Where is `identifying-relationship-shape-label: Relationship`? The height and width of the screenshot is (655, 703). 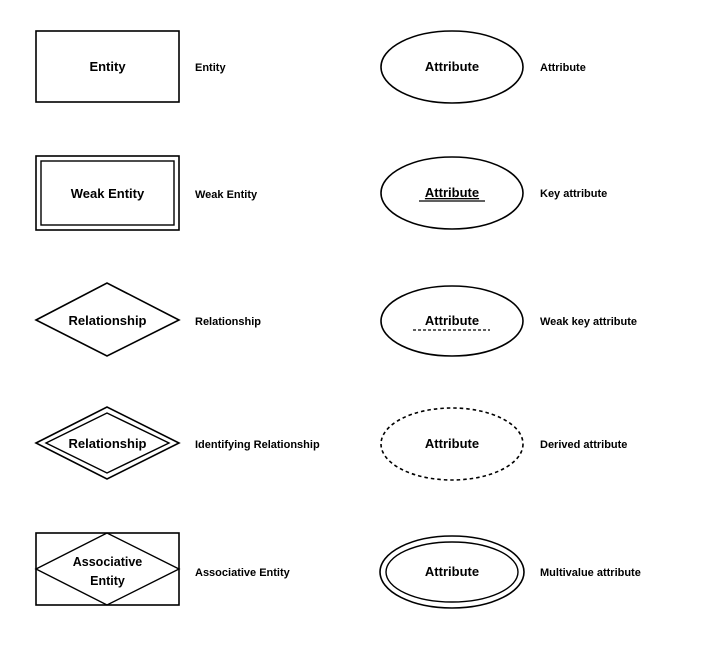
identifying-relationship-shape-label: Relationship is located at coordinates (107, 443).